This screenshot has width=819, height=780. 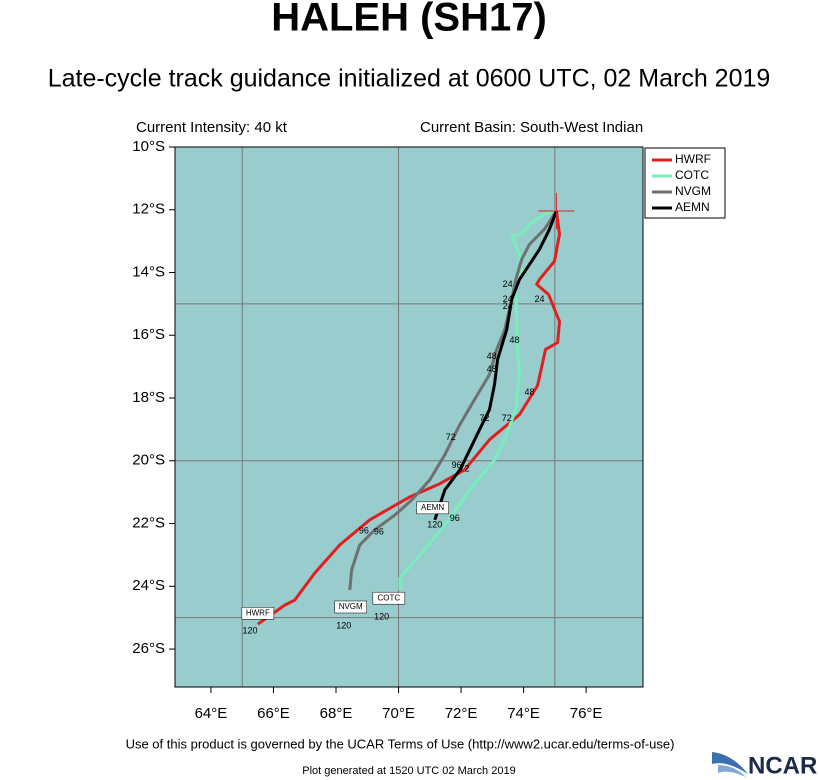 I want to click on y-tick-label: 12°S, so click(x=148, y=209).